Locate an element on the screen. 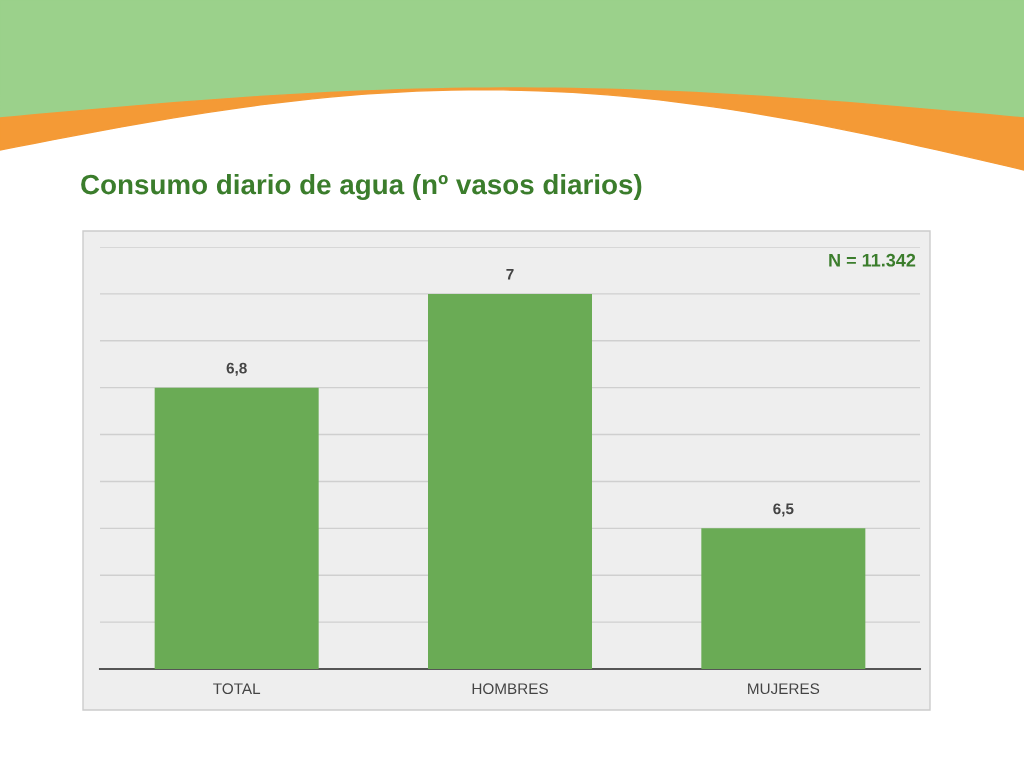 The height and width of the screenshot is (768, 1024). x-tick-label: HOMBRES is located at coordinates (510, 689).